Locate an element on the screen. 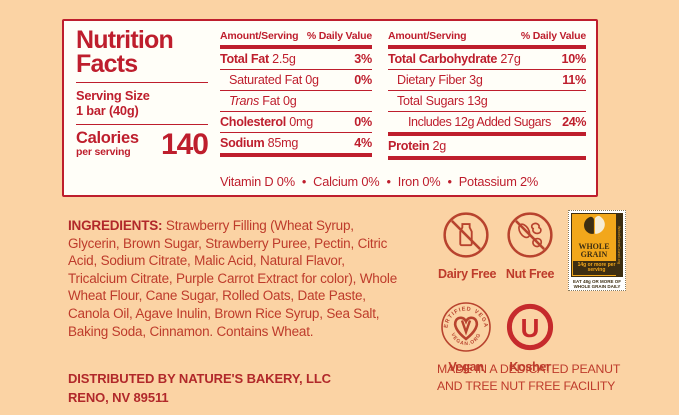  nutrient-dv: 24% is located at coordinates (574, 122).